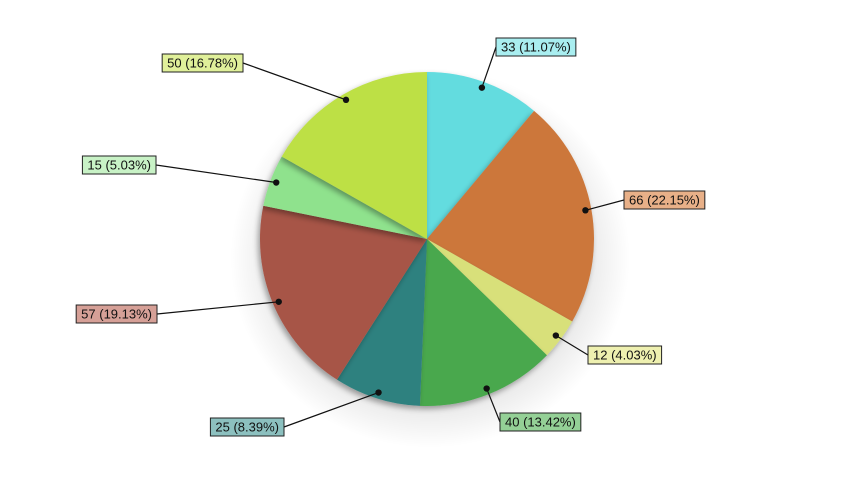 This screenshot has width=852, height=480. I want to click on slice-label-4: 40 (13.42%), so click(540, 421).